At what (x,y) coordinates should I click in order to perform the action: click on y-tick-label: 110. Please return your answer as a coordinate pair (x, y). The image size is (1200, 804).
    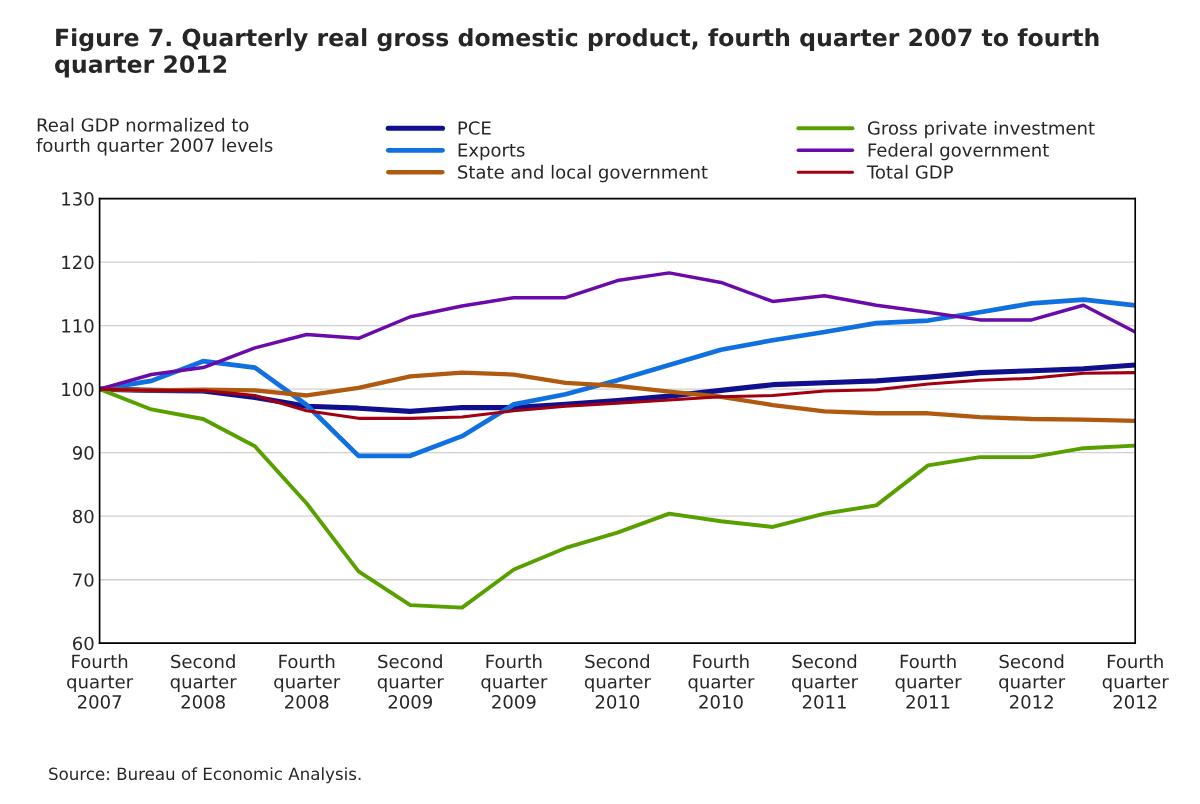
    Looking at the image, I should click on (78, 326).